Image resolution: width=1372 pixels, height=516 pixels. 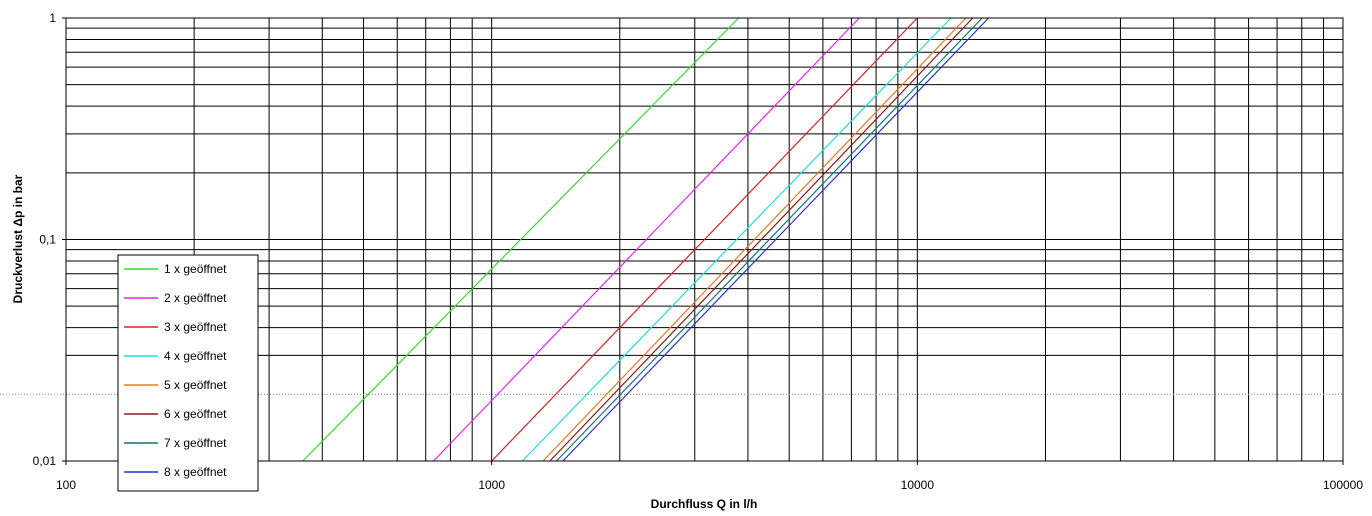 What do you see at coordinates (18, 238) in the screenshot?
I see `y-axis-title: Druckverlust Δp in bar` at bounding box center [18, 238].